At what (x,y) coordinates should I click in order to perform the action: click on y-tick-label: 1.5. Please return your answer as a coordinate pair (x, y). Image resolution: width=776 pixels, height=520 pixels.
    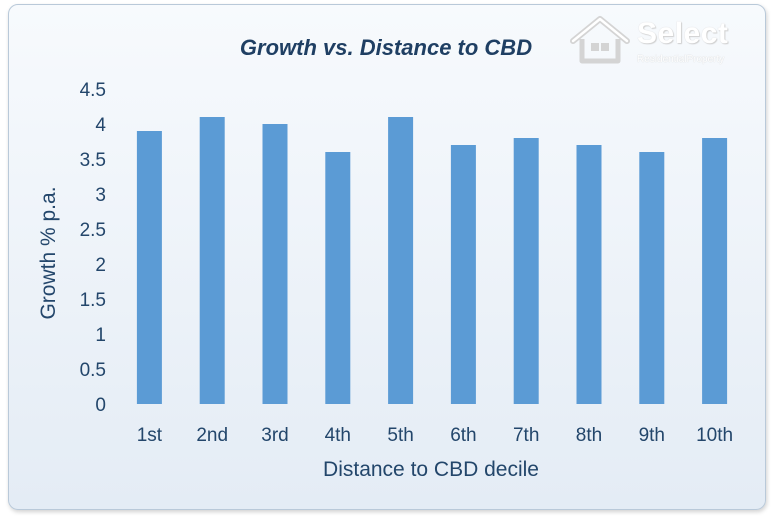
    Looking at the image, I should click on (93, 300).